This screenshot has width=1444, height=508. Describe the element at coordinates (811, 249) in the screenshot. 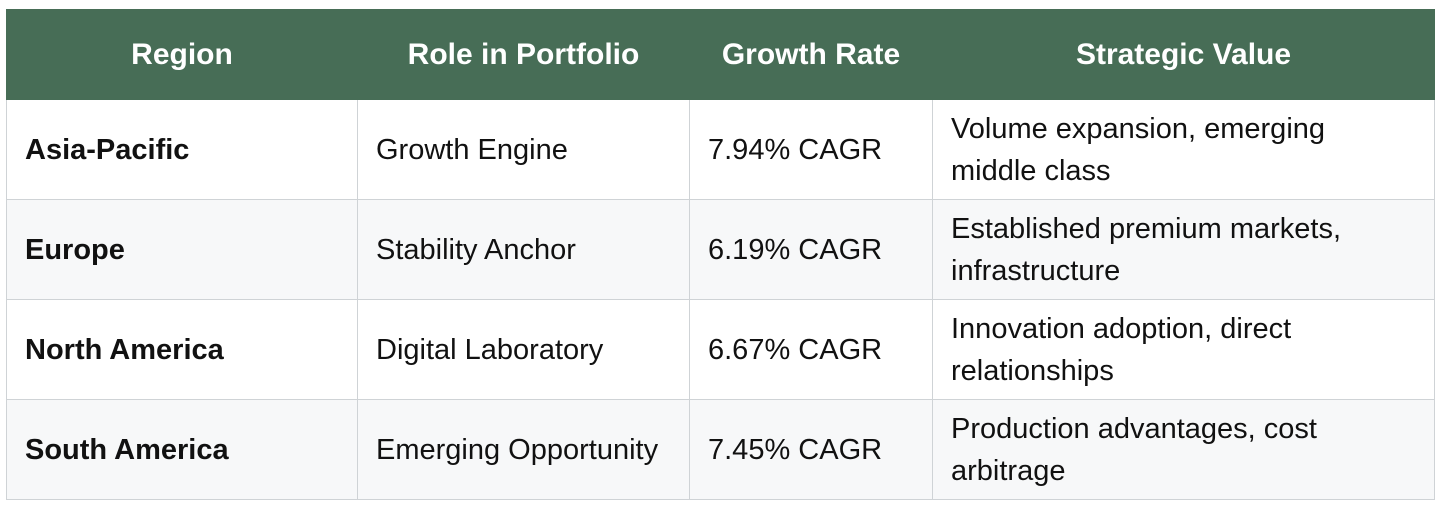

I see `cell-growth-rate: 6.19% CAGR` at that location.